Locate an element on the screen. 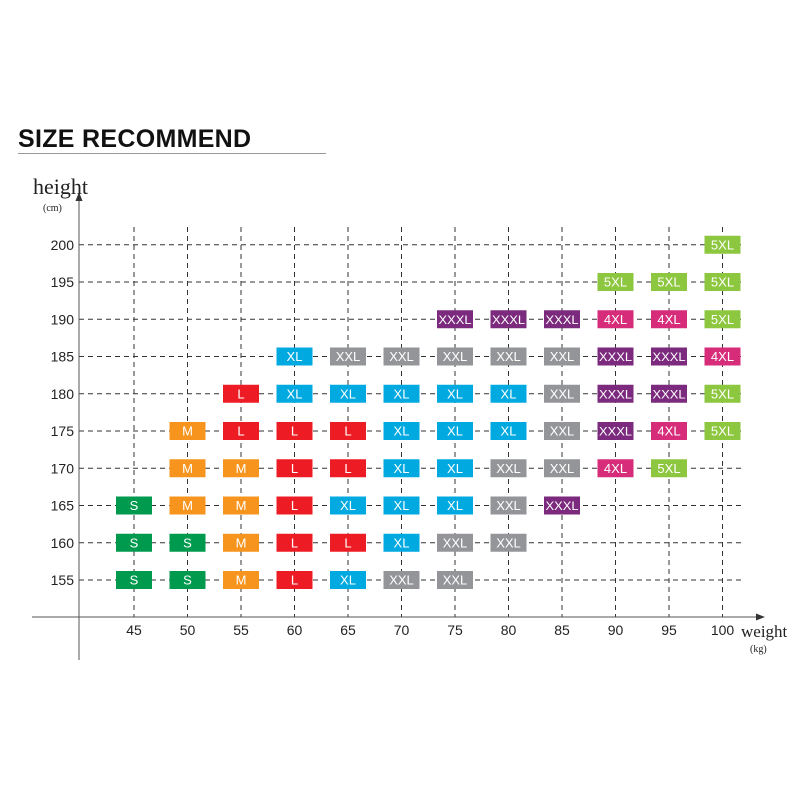 The image size is (800, 800). x-tick-label: 80 is located at coordinates (509, 630).